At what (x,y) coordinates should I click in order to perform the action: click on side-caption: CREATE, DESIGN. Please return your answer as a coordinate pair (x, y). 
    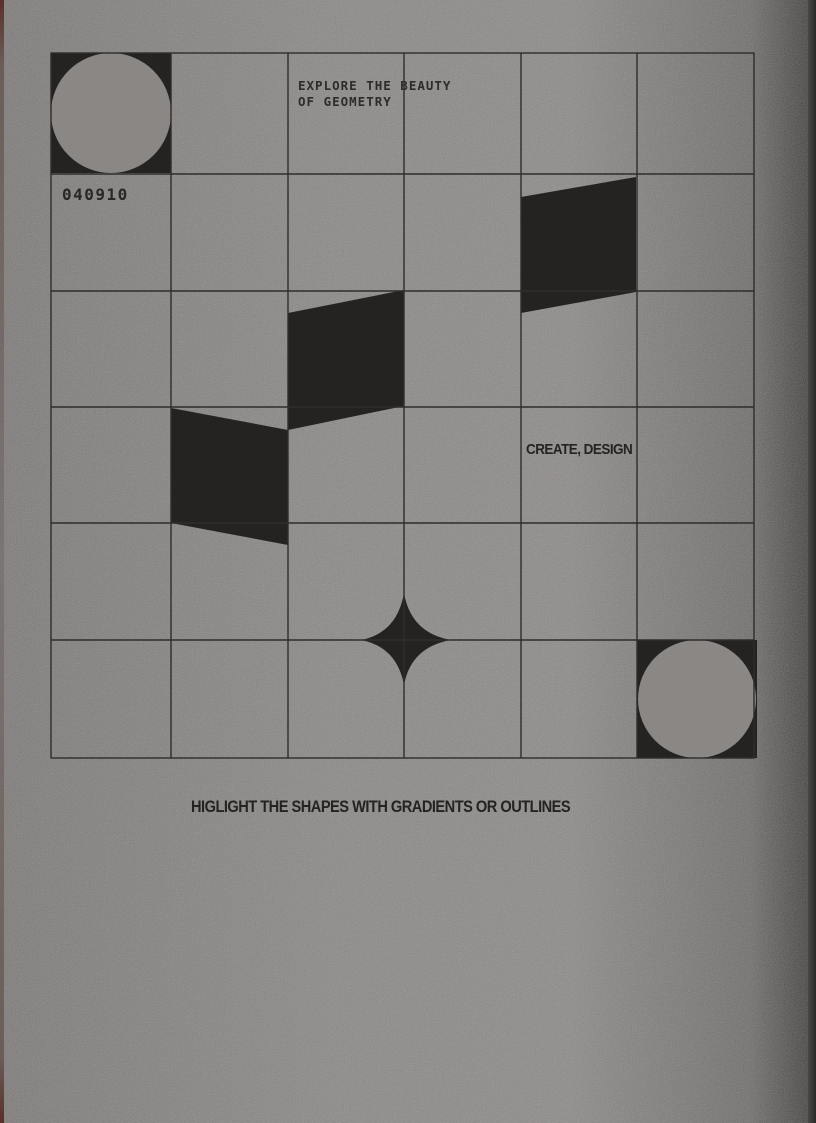
    Looking at the image, I should click on (579, 449).